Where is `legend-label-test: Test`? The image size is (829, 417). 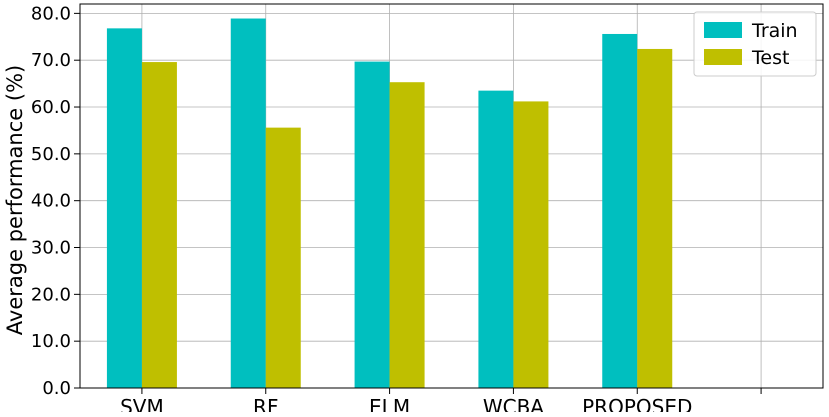 legend-label-test: Test is located at coordinates (770, 58).